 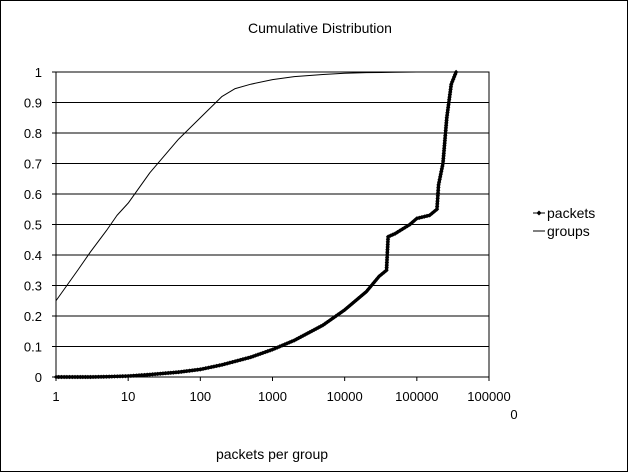 I want to click on x-tick-label: 1000000, so click(x=492, y=405).